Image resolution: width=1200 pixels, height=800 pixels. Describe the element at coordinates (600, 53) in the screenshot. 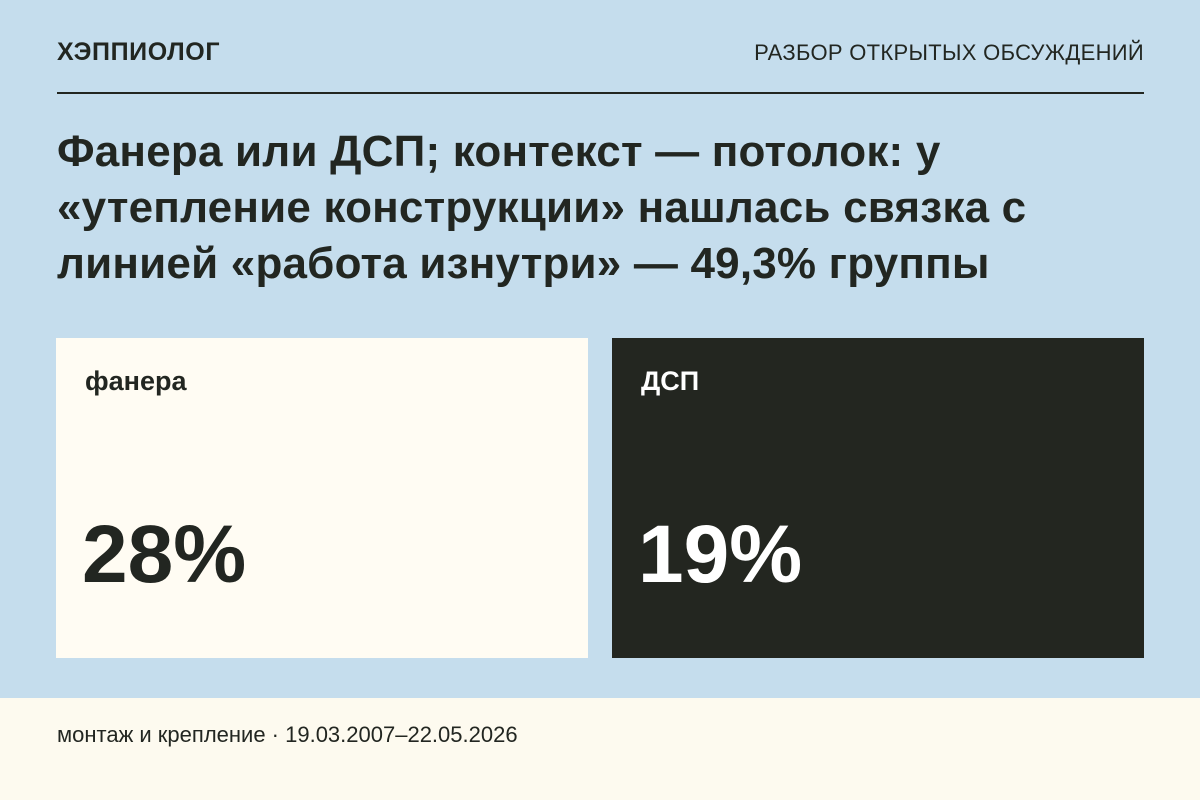

I see `header-bar: ХЭППИОЛОГ РАЗБОР ОТКРЫТЫХ ОБСУЖДЕНИЙ` at that location.